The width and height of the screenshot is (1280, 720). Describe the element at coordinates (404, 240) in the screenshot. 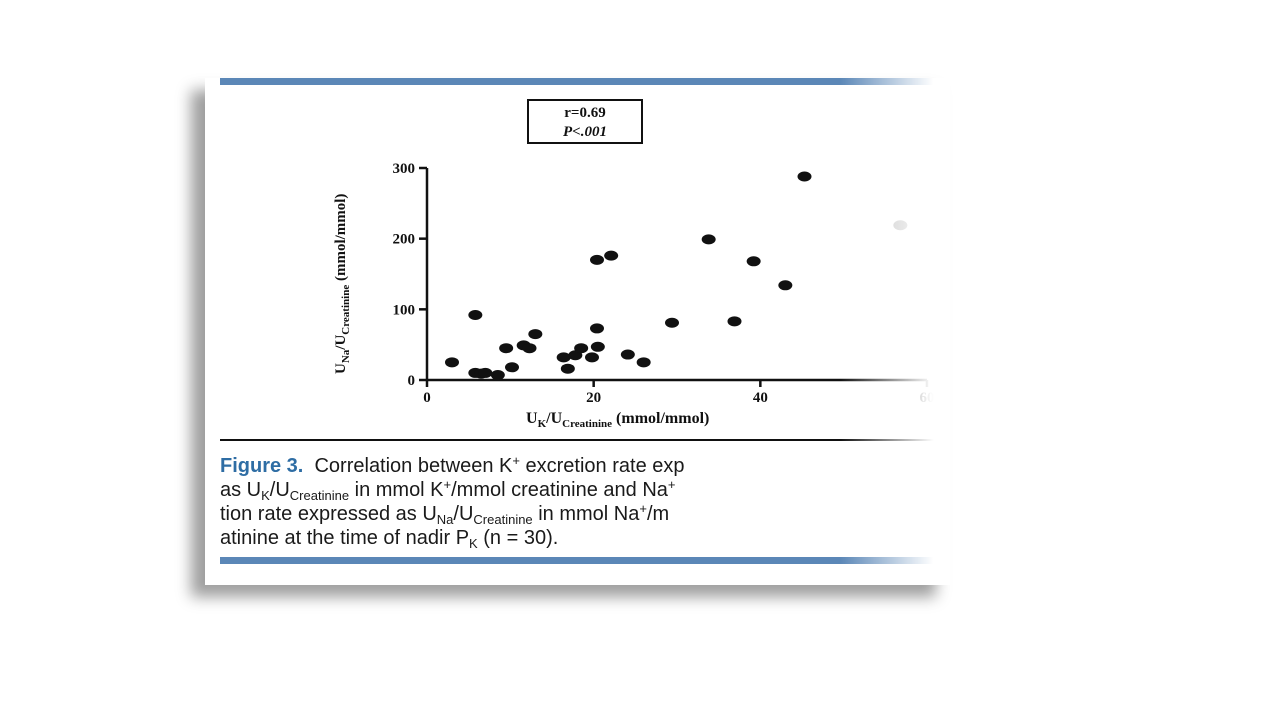

I see `y-tick-label: 200` at that location.